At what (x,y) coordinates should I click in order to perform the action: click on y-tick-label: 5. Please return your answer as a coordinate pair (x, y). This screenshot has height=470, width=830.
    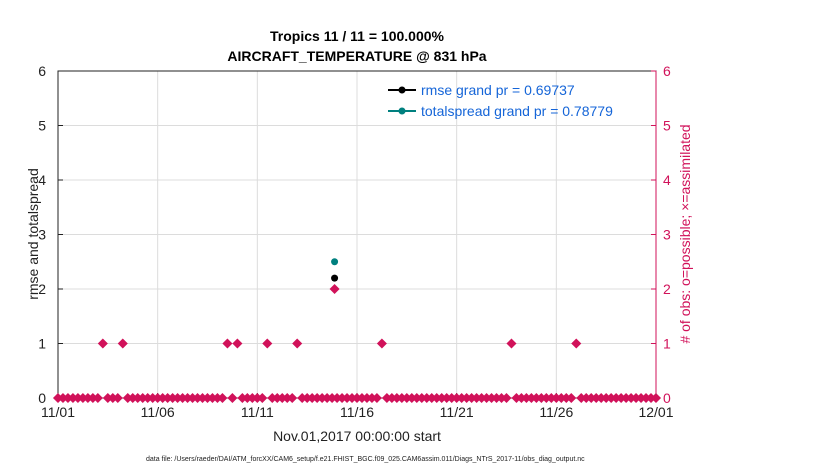
    Looking at the image, I should click on (42, 126).